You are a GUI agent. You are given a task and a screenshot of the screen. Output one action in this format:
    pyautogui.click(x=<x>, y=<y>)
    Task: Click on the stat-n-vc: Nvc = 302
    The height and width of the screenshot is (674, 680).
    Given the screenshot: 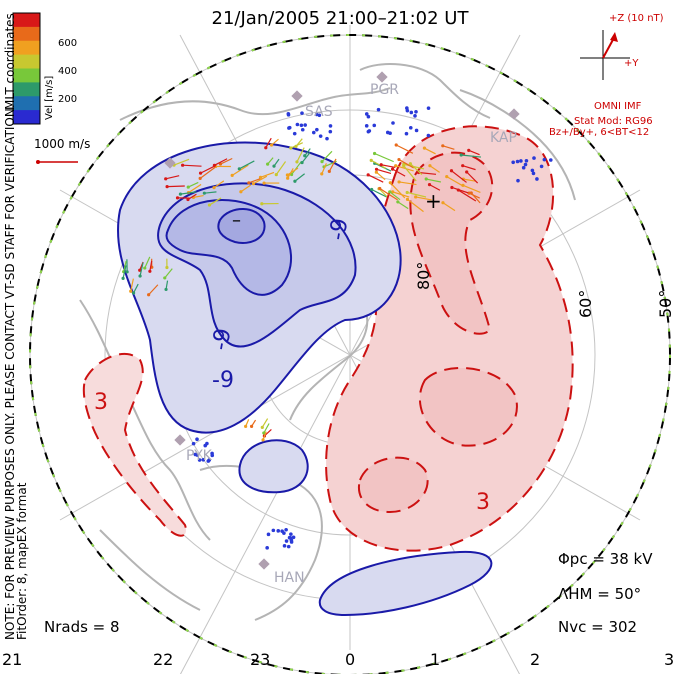 What is the action you would take?
    pyautogui.click(x=598, y=627)
    